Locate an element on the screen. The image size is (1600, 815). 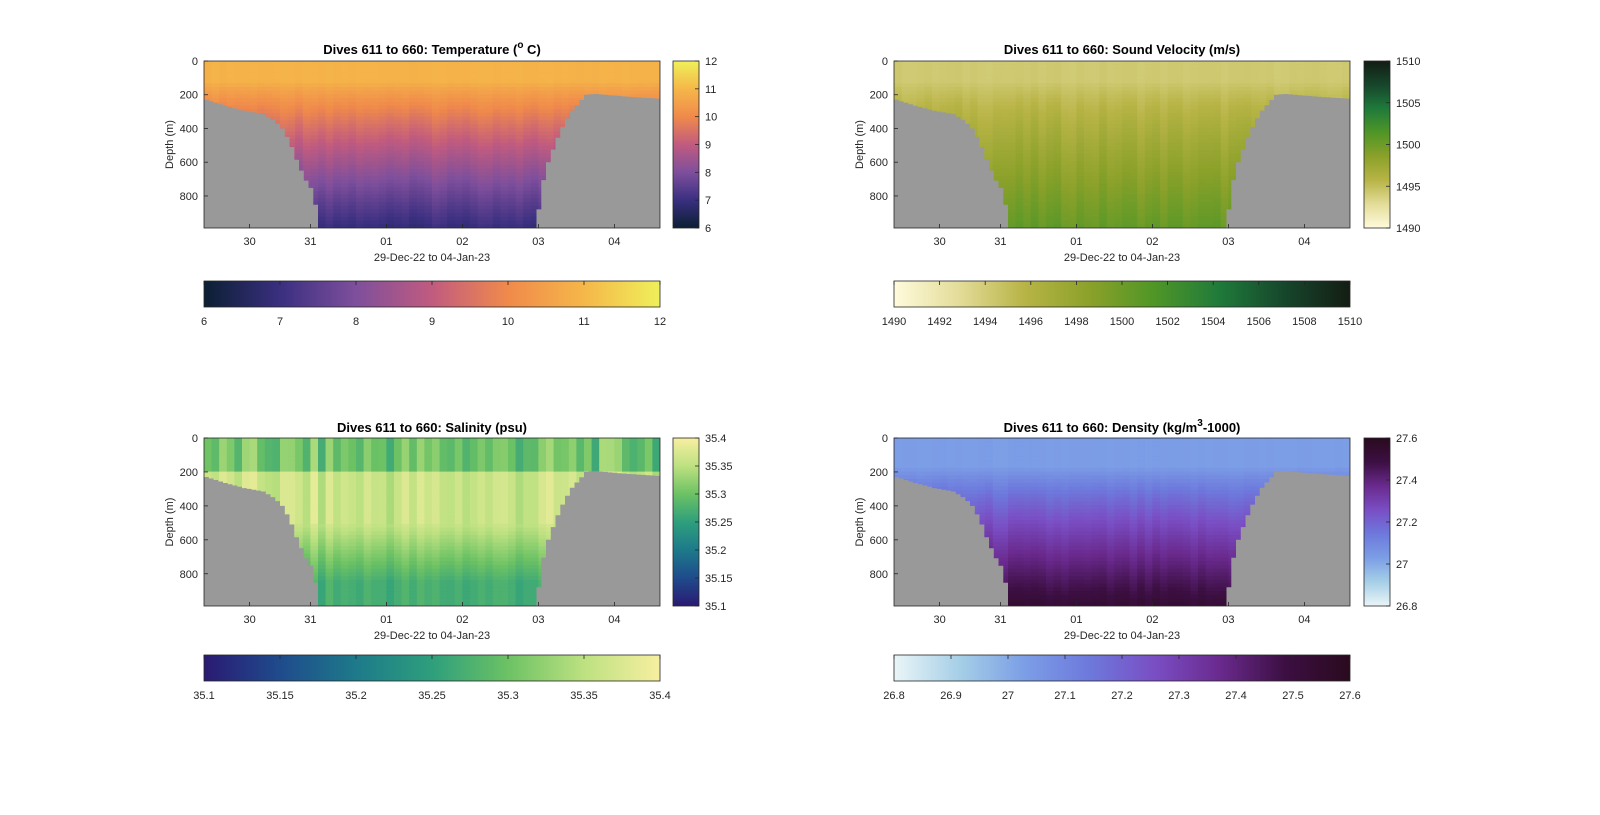
side-colorbar-label: 10 is located at coordinates (711, 118).